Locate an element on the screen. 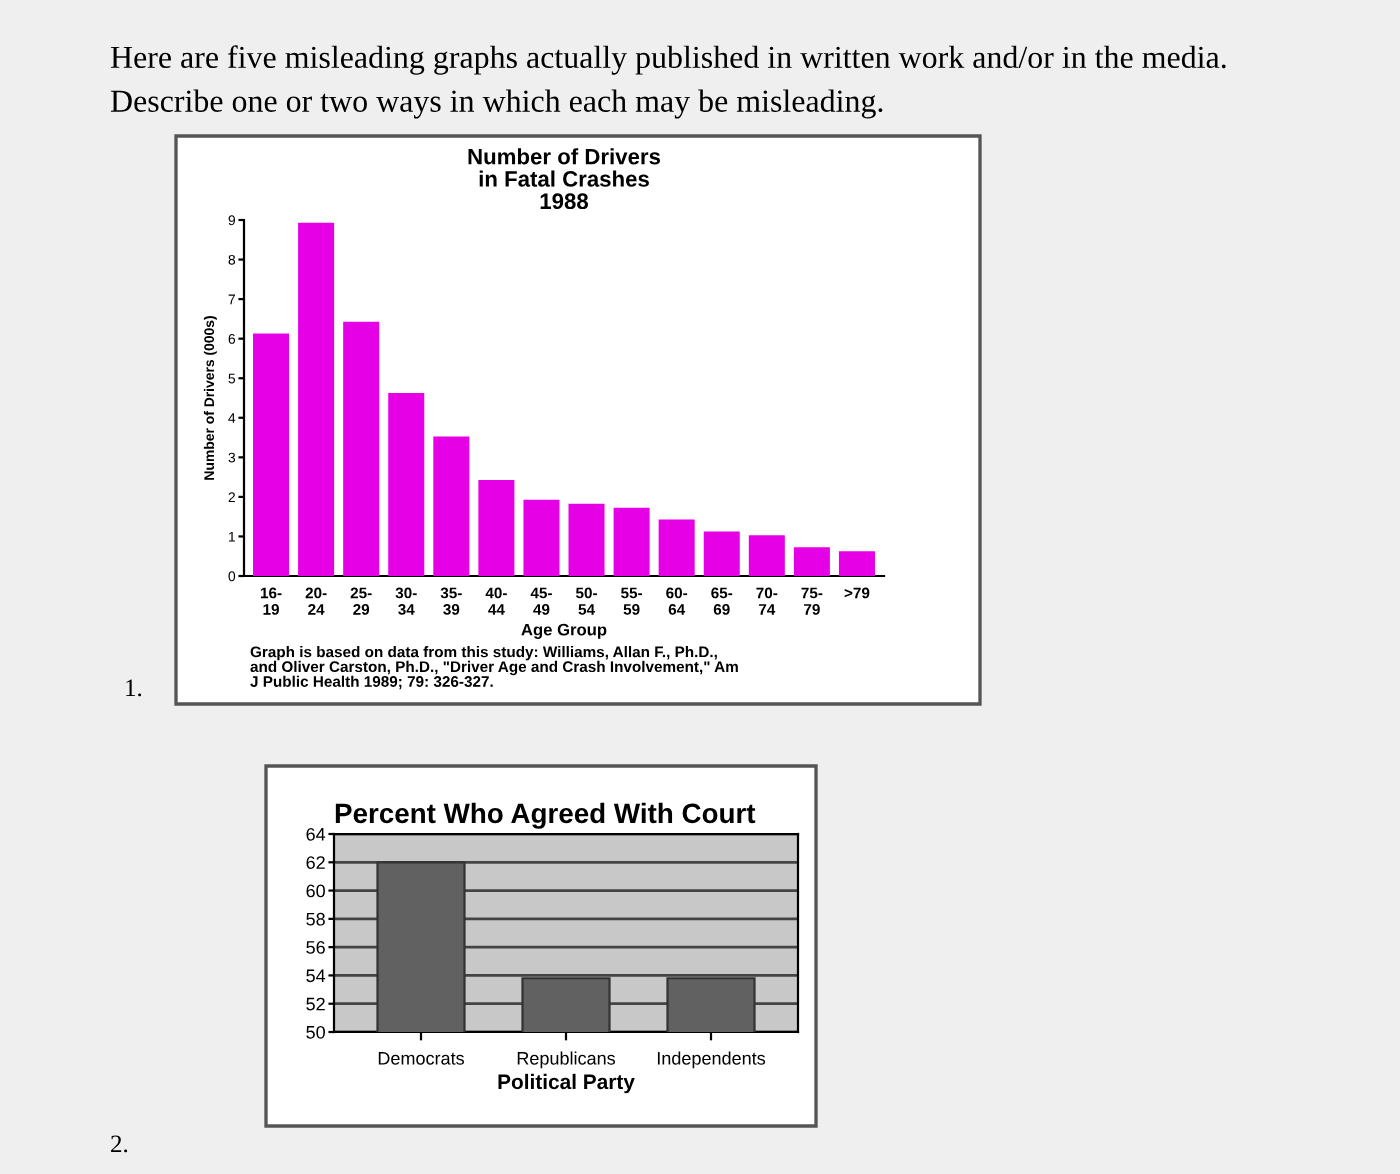  x-axis-title: Political Party is located at coordinates (566, 1083).